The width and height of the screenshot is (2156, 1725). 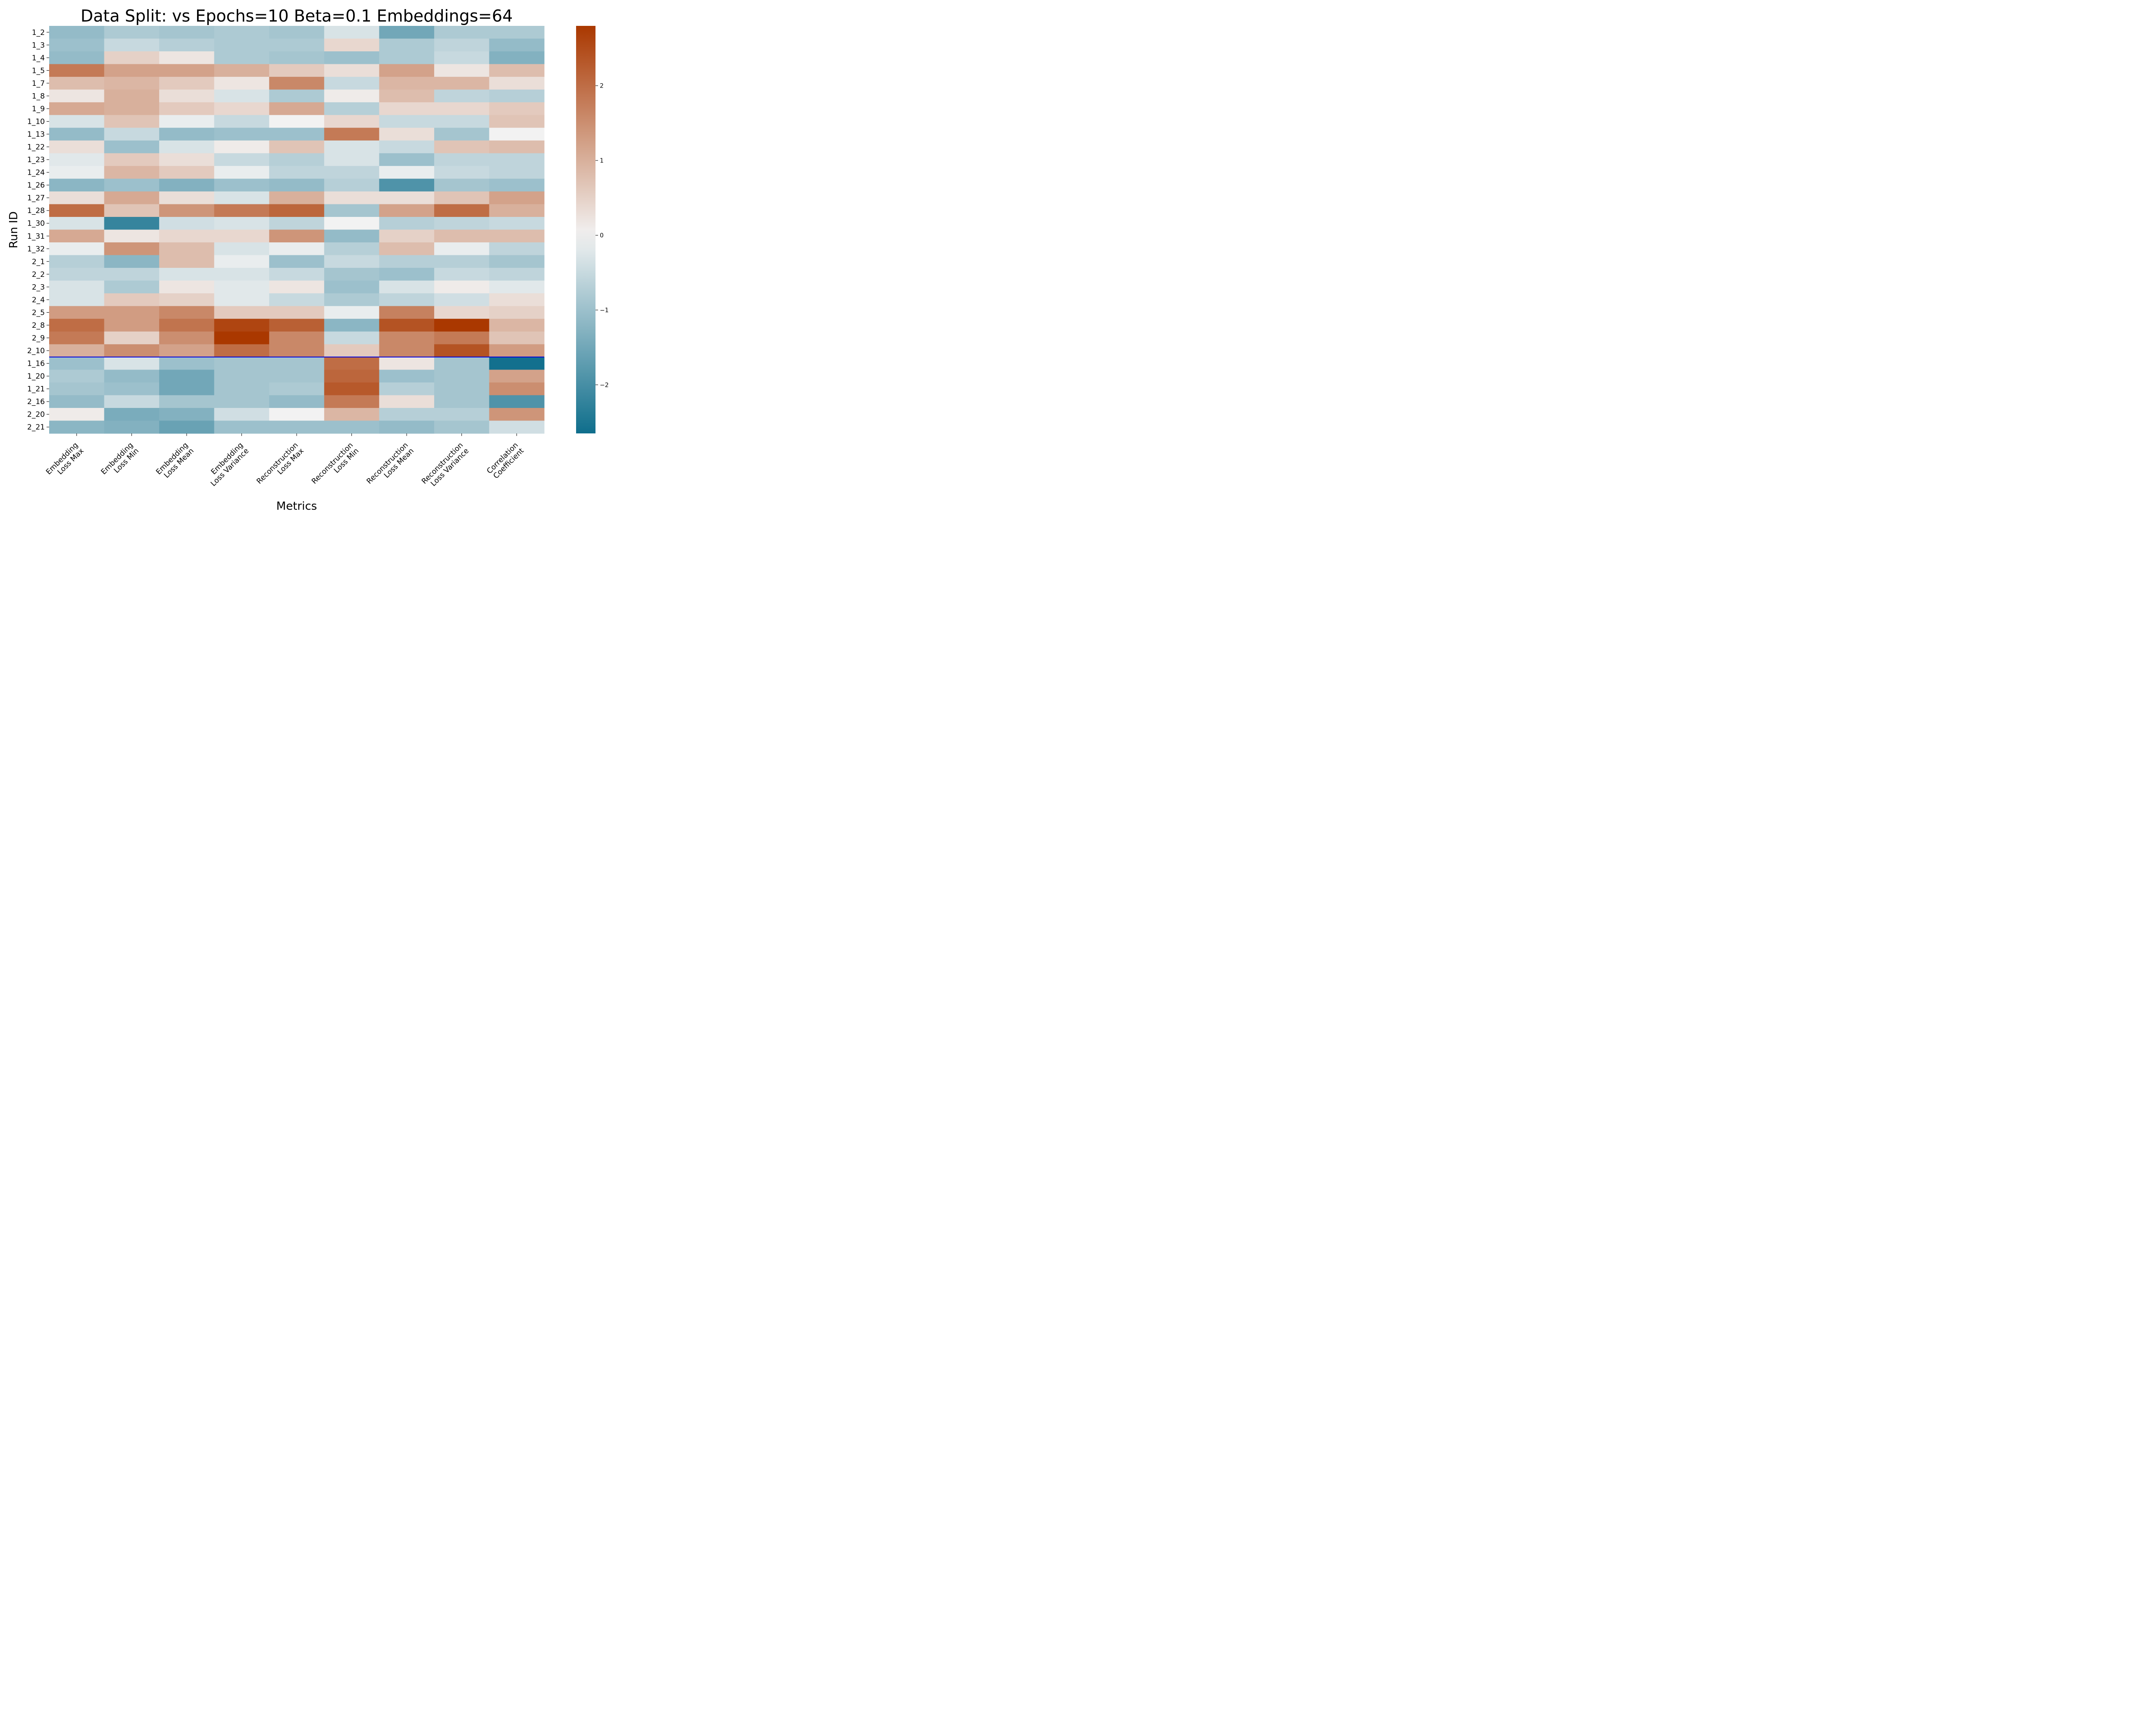 What do you see at coordinates (36, 199) in the screenshot?
I see `y-tick-label: 1_27` at bounding box center [36, 199].